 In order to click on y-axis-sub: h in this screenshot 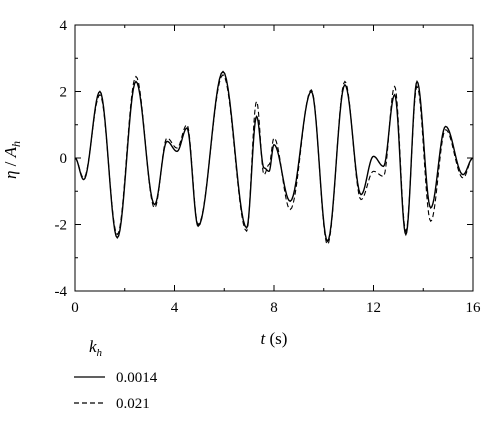, I will do `click(16, 144)`.